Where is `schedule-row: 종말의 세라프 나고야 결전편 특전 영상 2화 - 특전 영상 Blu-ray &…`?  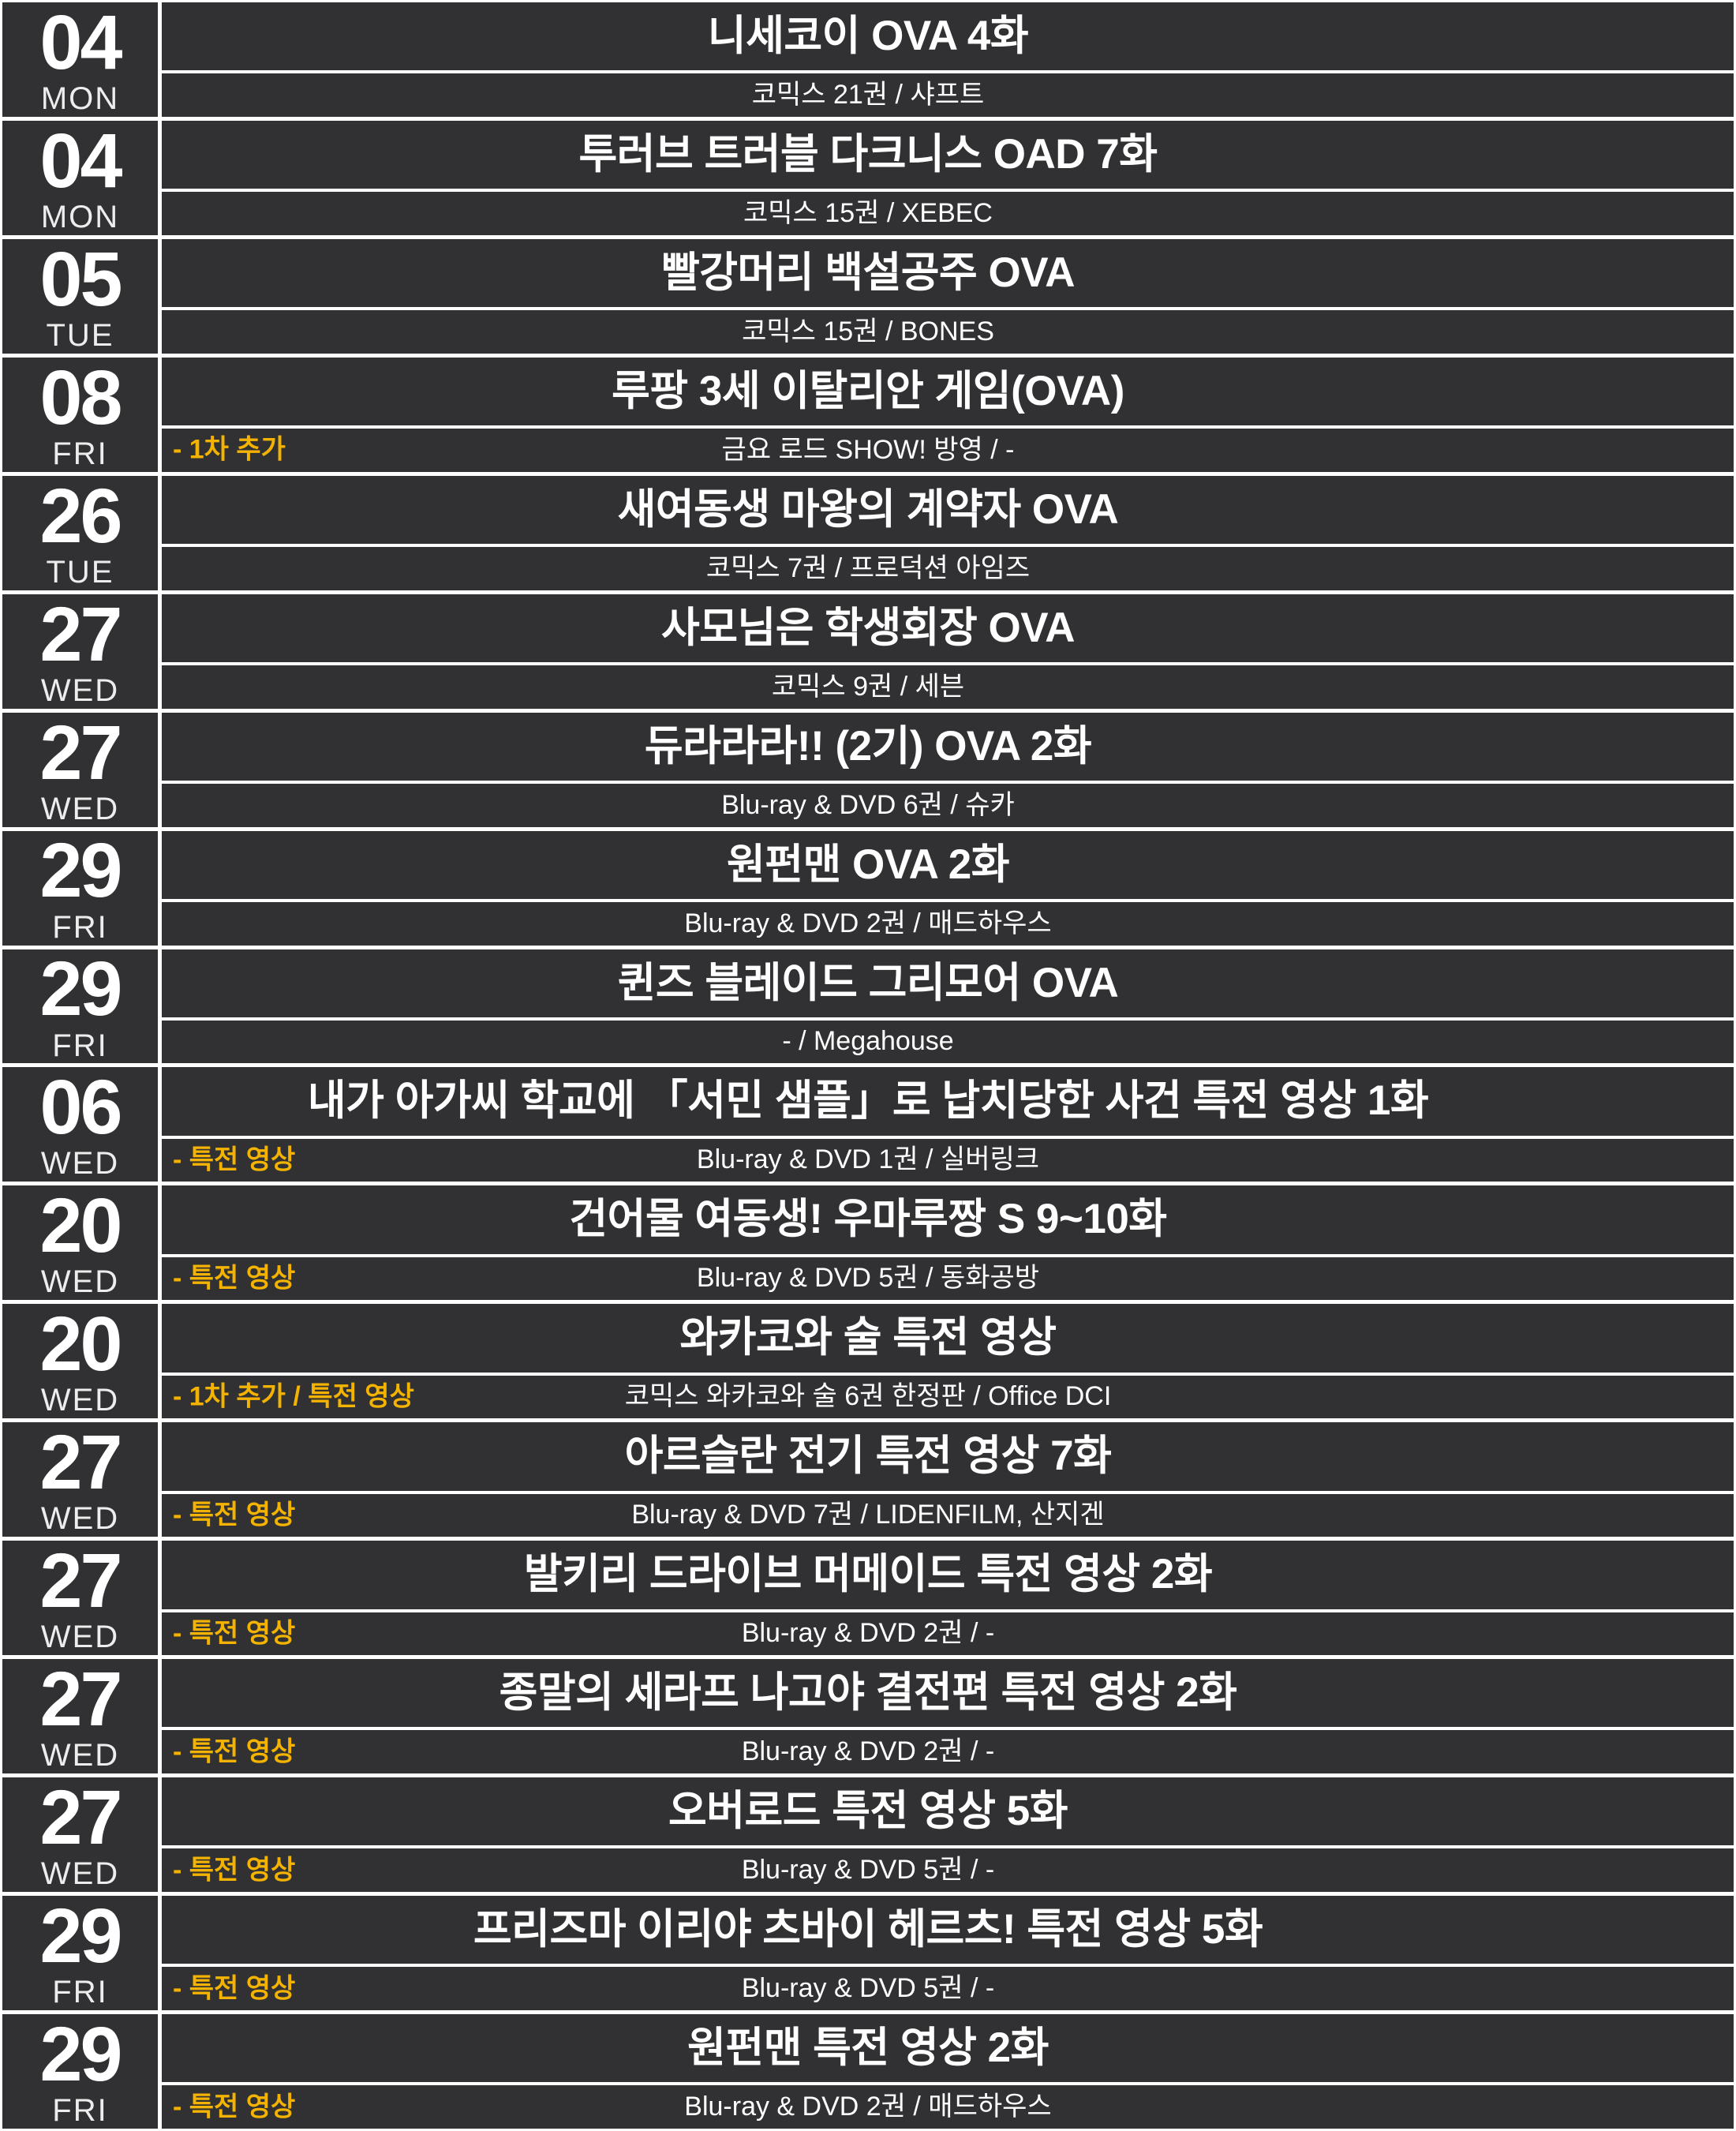
schedule-row: 종말의 세라프 나고야 결전편 특전 영상 2화 - 특전 영상 Blu-ray &… is located at coordinates (868, 1716).